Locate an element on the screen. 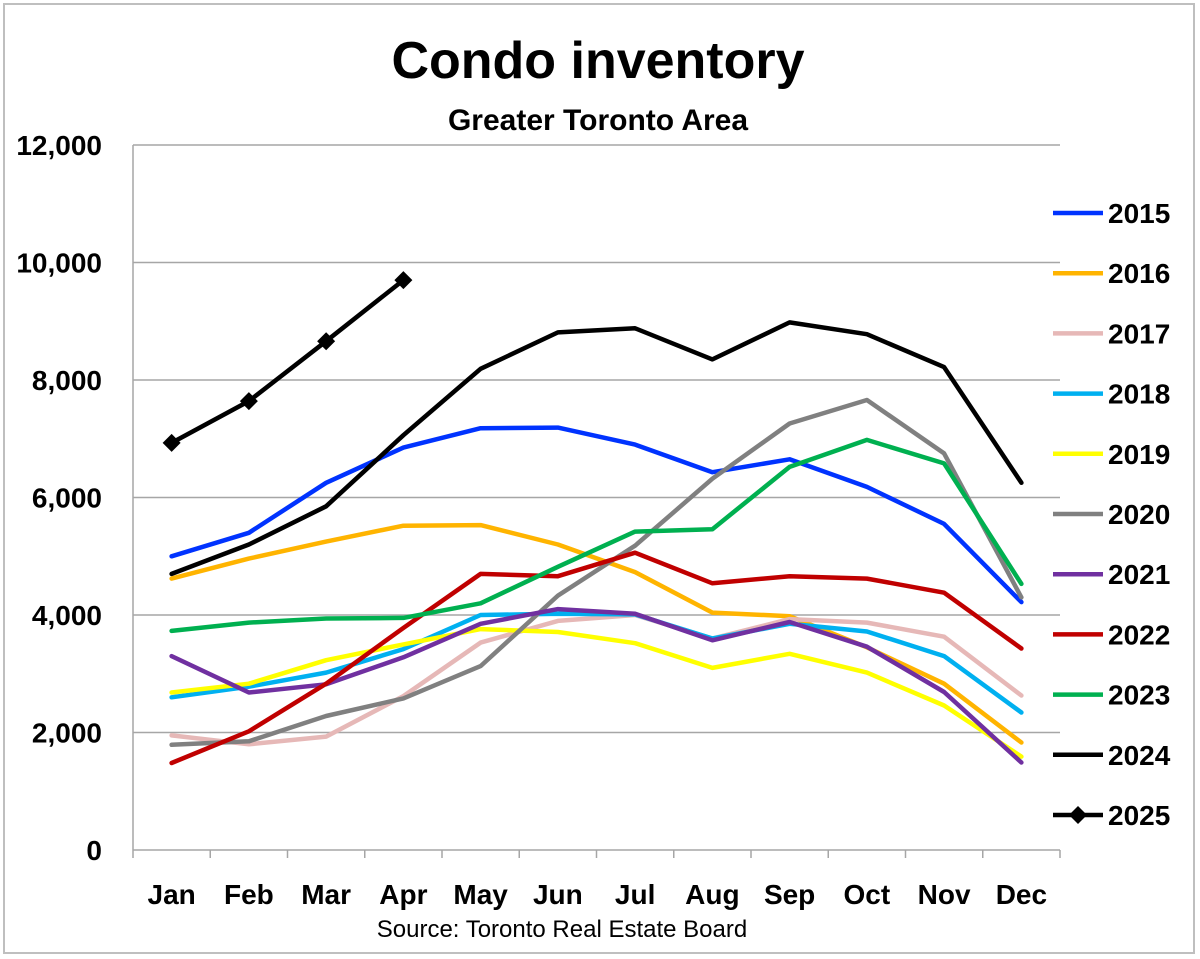 The image size is (1200, 959). x-tick-label: Aug is located at coordinates (712, 894).